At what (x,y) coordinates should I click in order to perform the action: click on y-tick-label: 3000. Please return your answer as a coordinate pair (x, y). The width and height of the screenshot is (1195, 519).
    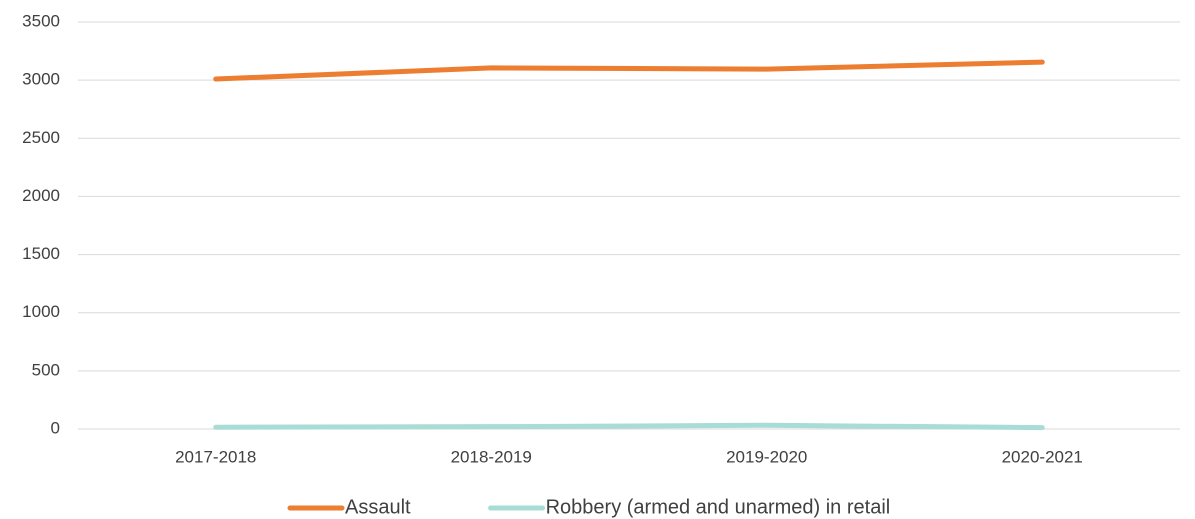
    Looking at the image, I should click on (41, 79).